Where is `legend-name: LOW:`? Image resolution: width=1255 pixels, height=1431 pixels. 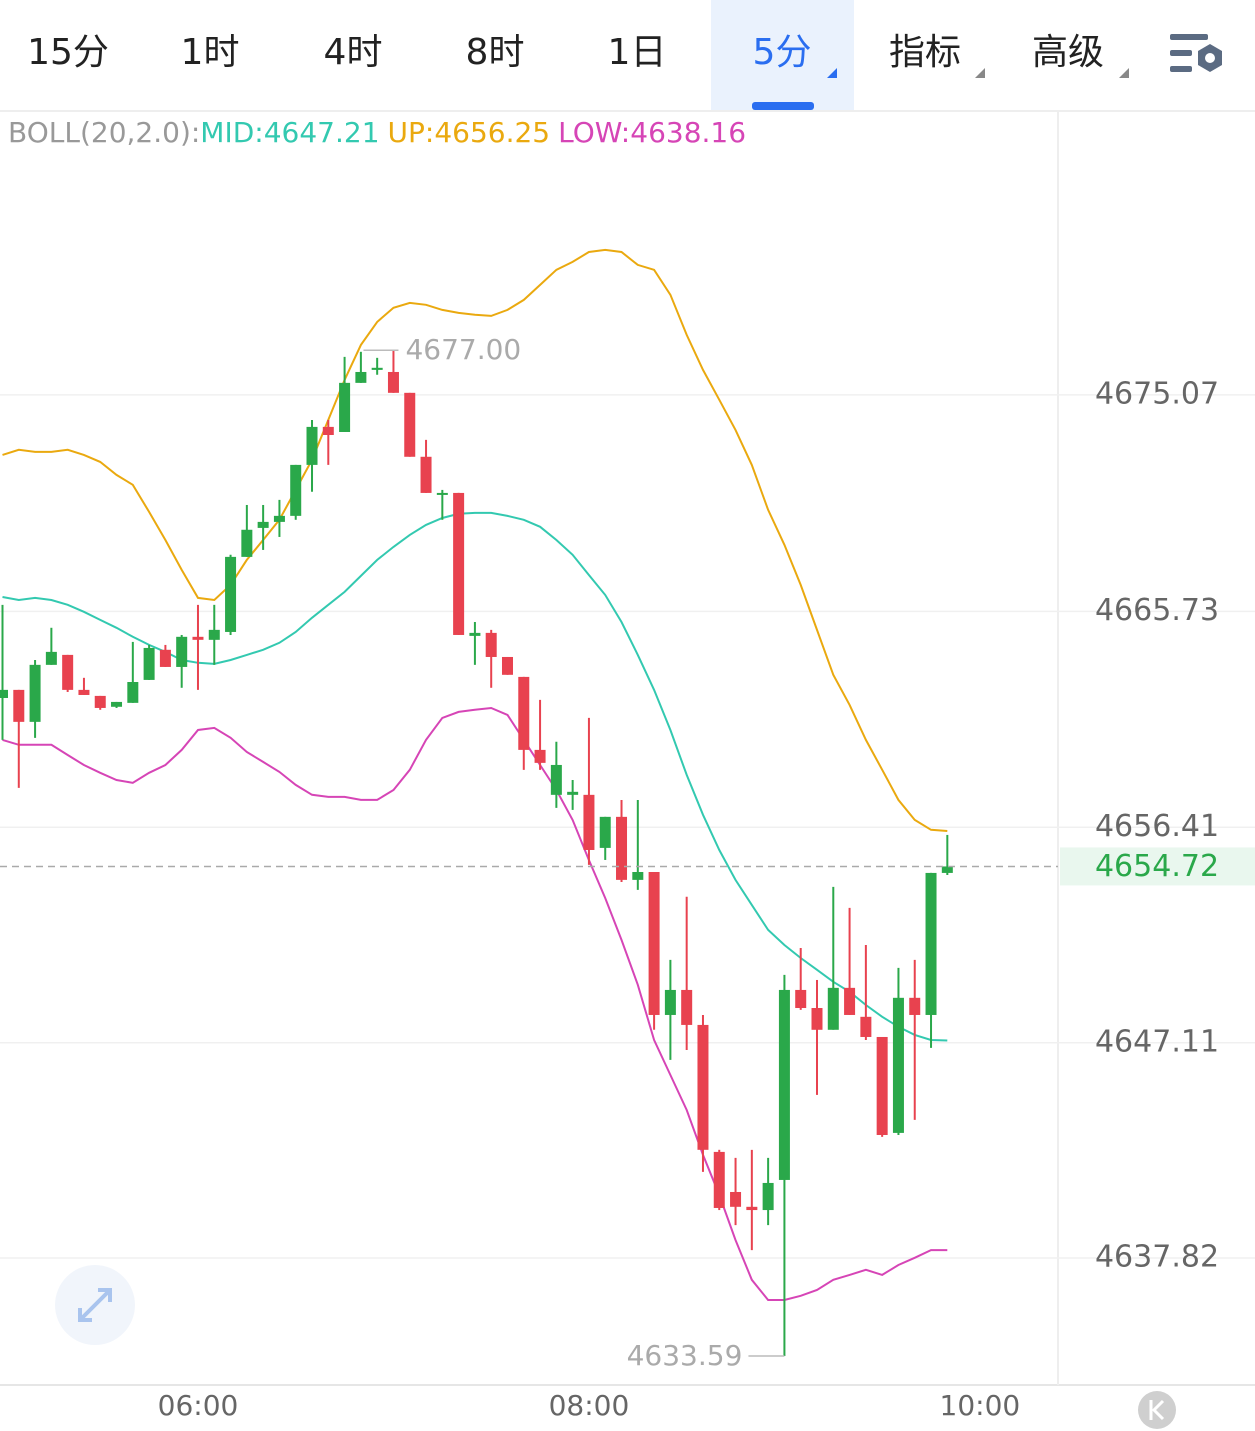
legend-name: LOW: is located at coordinates (594, 132).